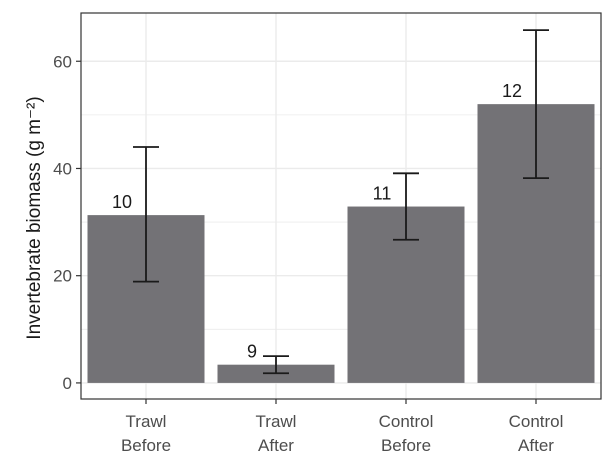  Describe the element at coordinates (122, 202) in the screenshot. I see `bar-data-label: 10` at that location.